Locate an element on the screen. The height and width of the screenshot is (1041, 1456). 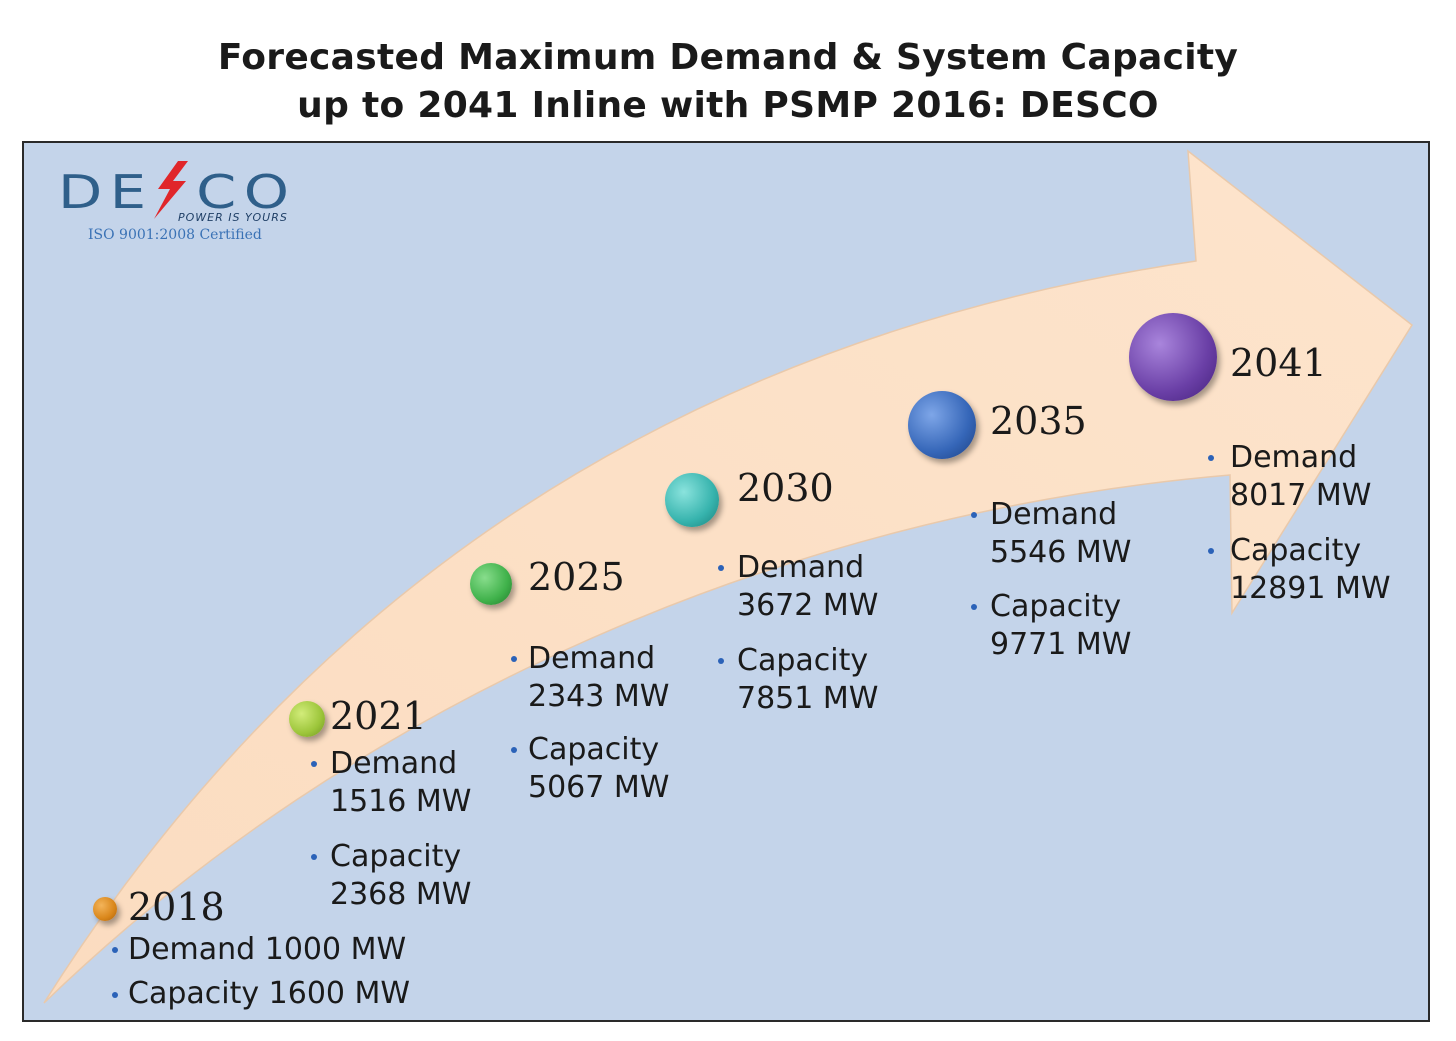
milestone-dot-2030 is located at coordinates (692, 500).